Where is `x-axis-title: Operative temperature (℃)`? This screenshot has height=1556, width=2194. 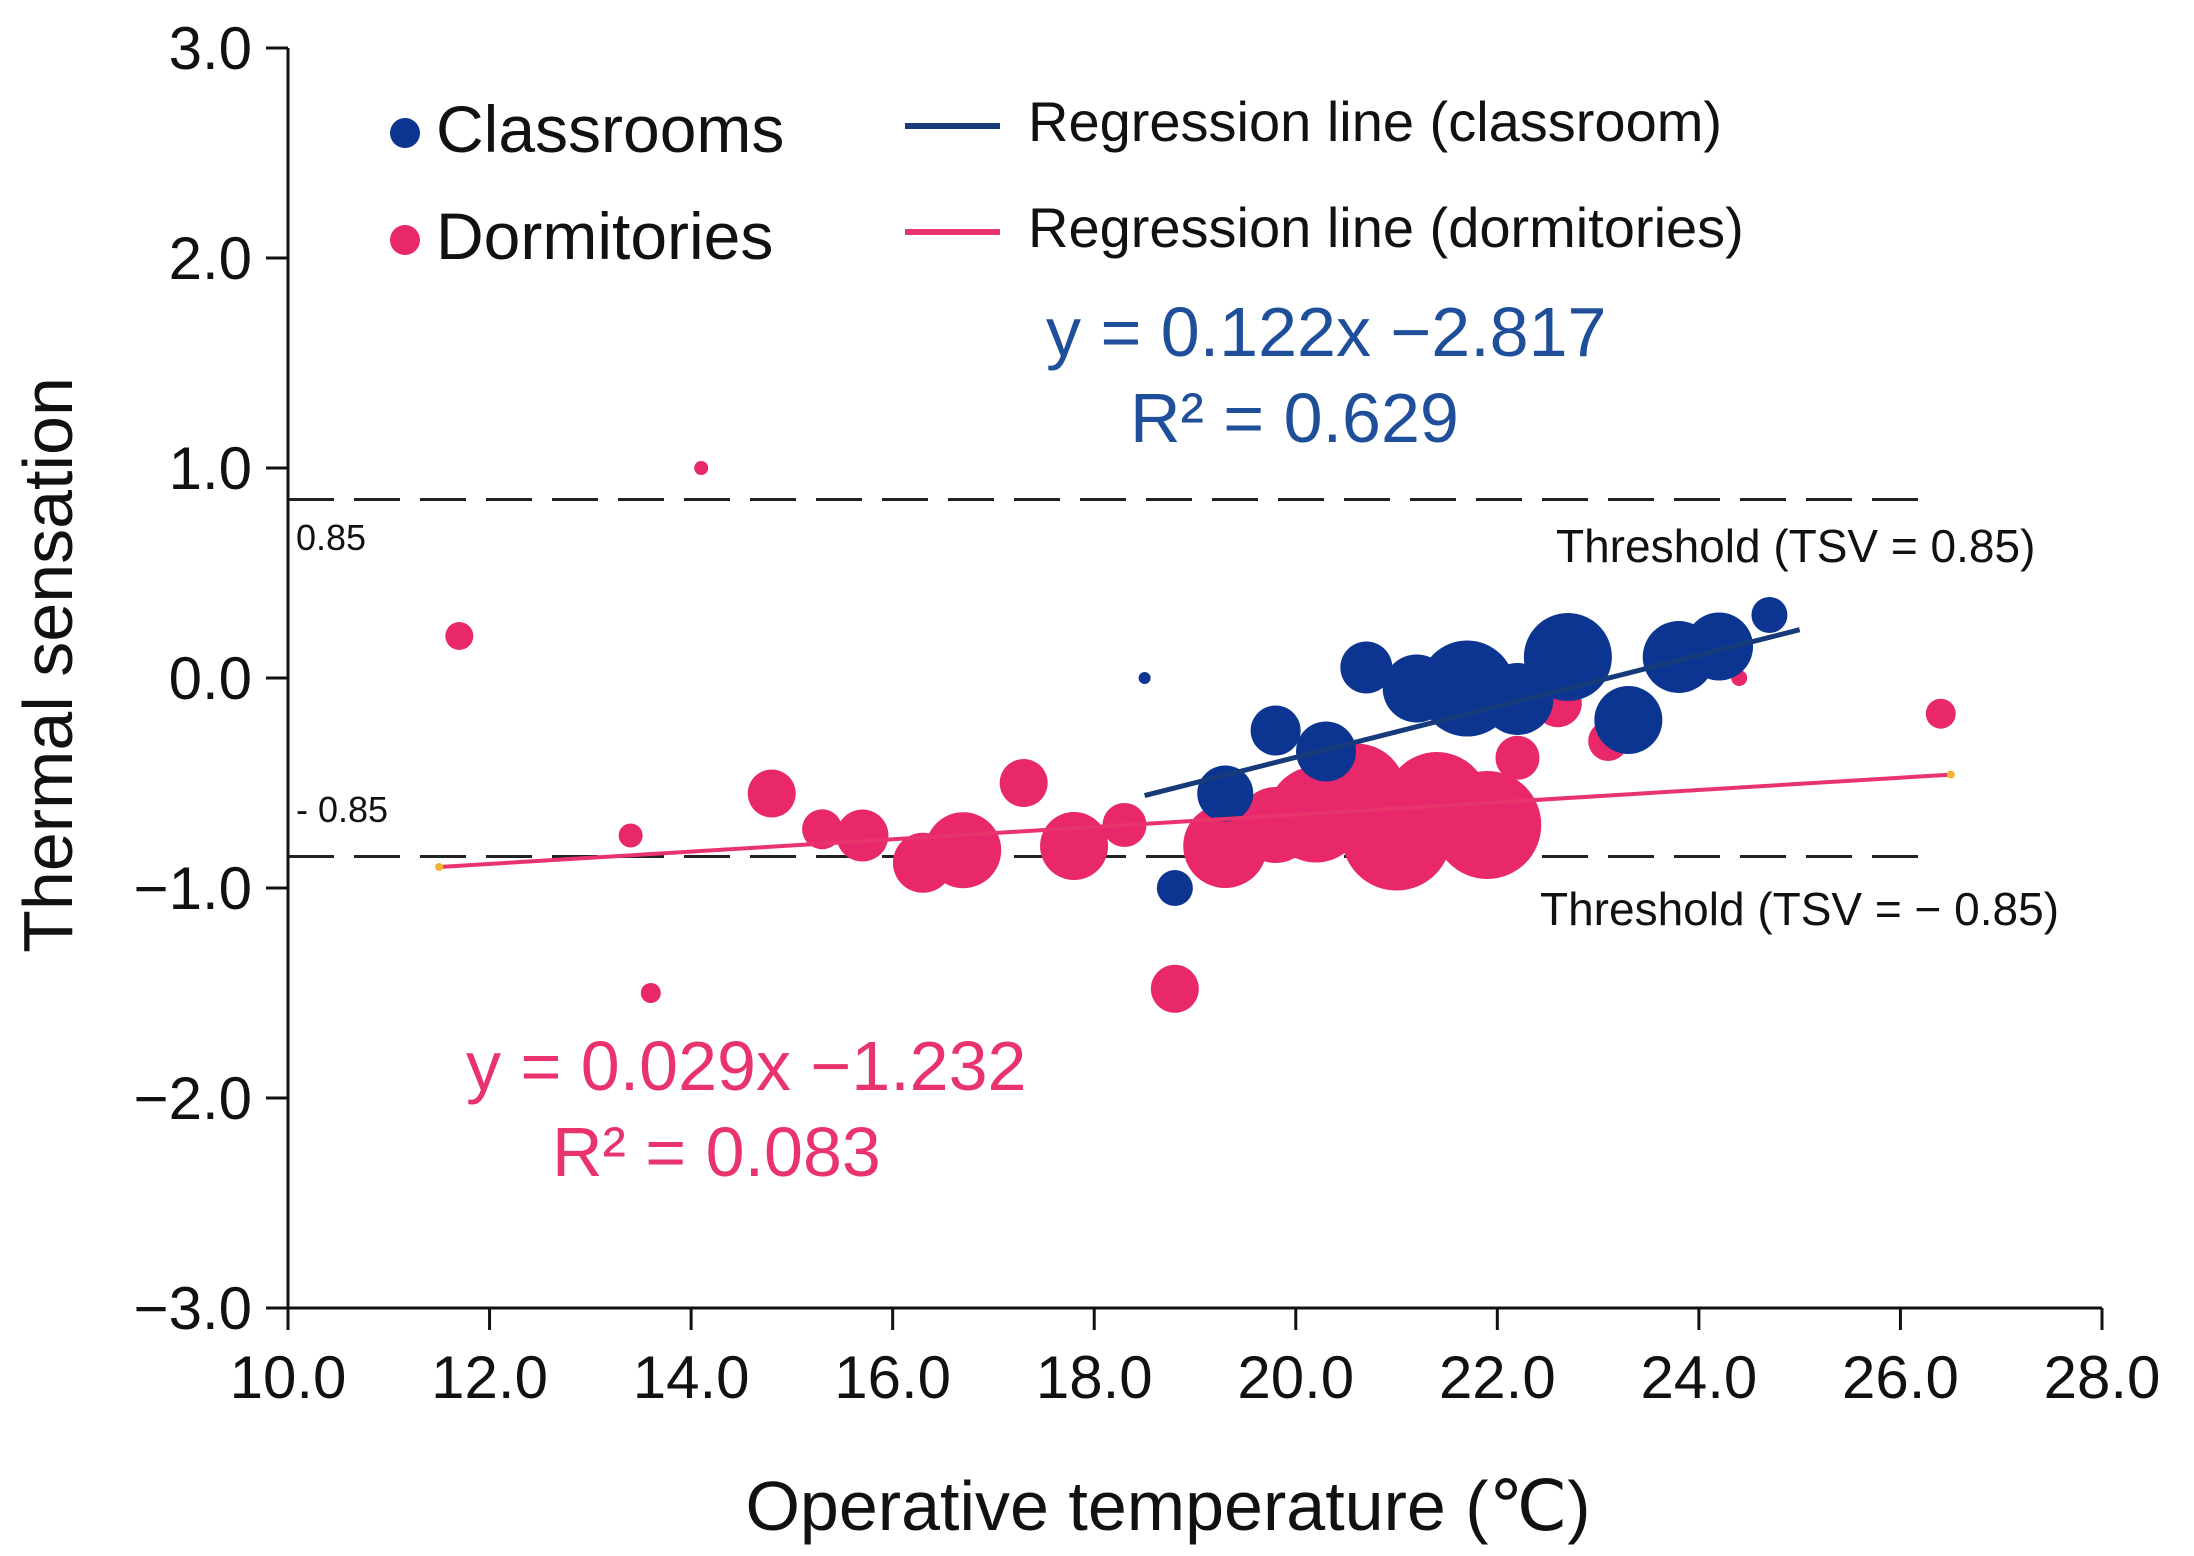
x-axis-title: Operative temperature (℃) is located at coordinates (1167, 1506).